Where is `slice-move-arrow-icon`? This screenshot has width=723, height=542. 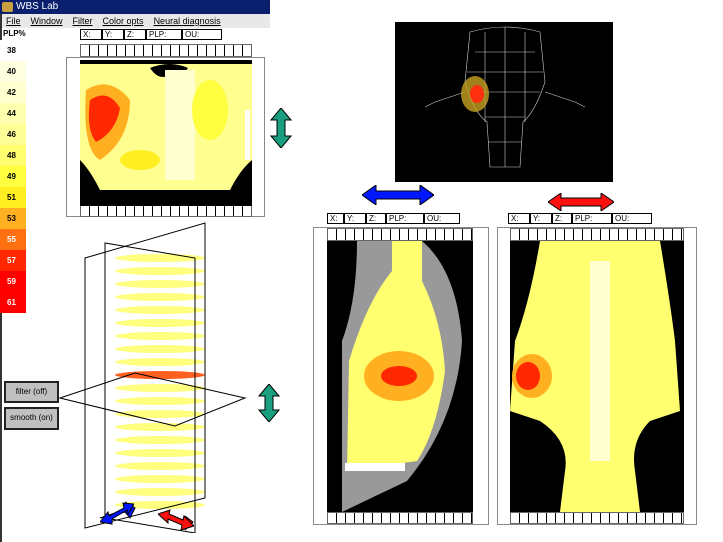
slice-move-arrow-icon is located at coordinates (269, 403).